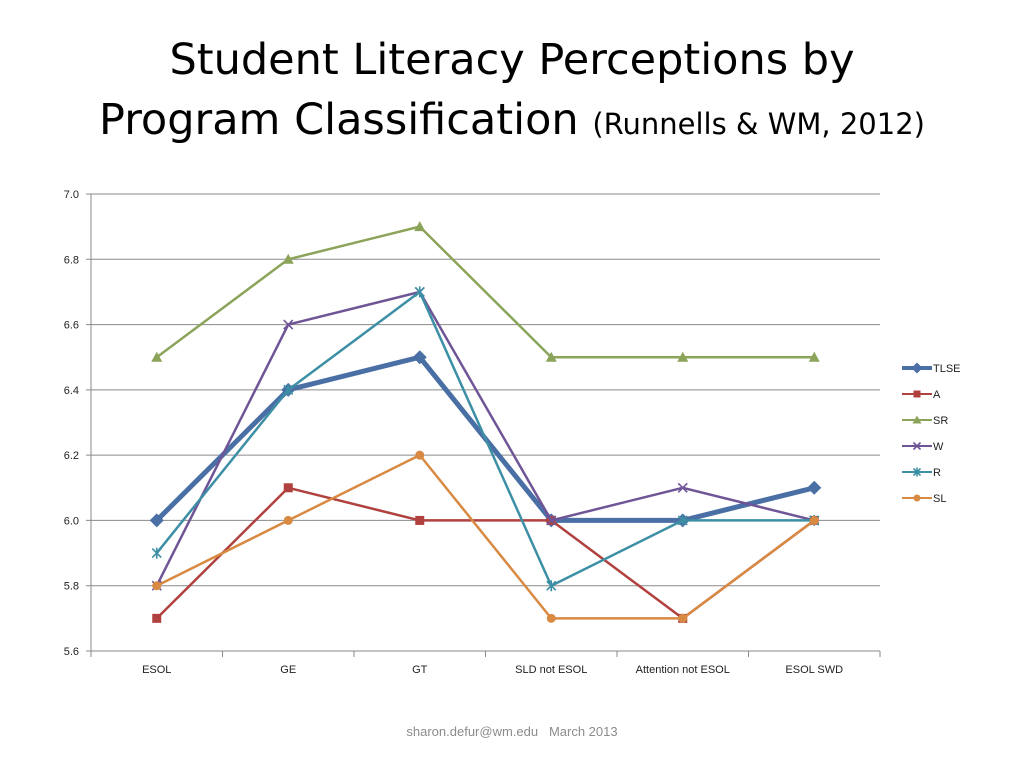 This screenshot has height=768, width=1024. I want to click on y-tick-label: 5.8, so click(71, 587).